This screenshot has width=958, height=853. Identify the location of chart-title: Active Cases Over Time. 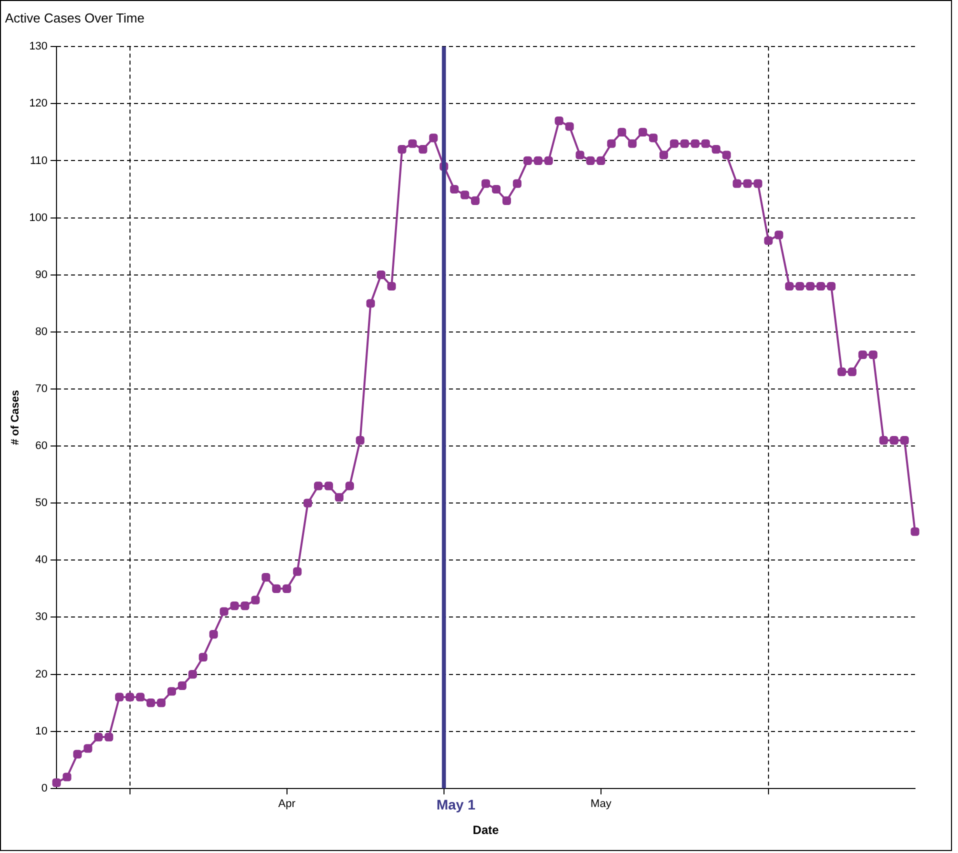
(74, 18).